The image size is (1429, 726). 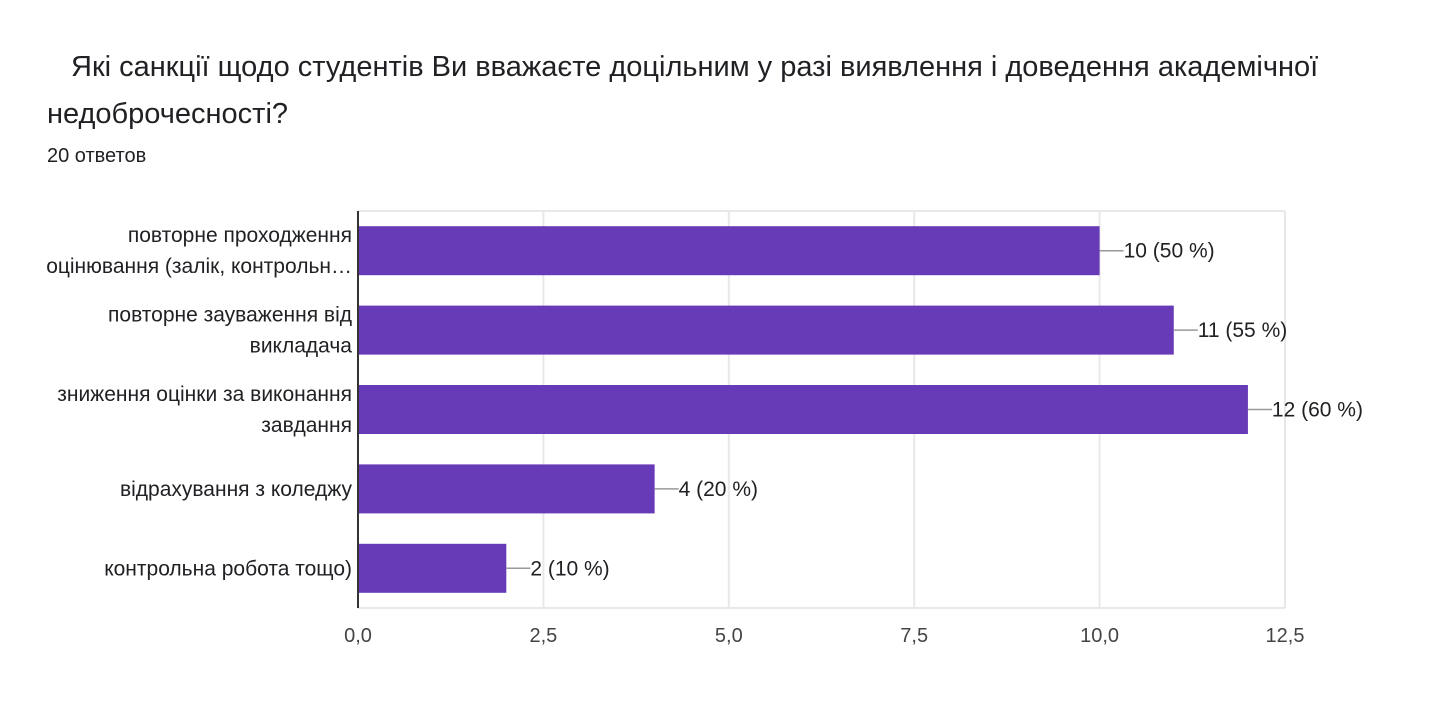 I want to click on x-tick-label: 10,0, so click(x=1099, y=636).